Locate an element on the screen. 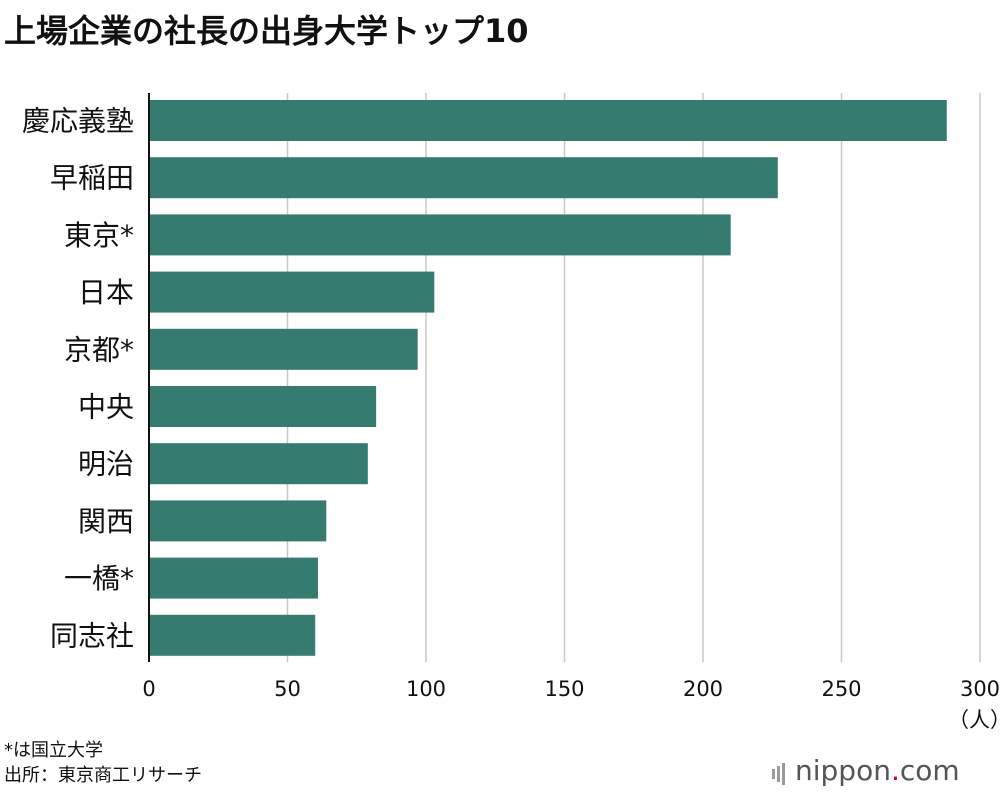 The height and width of the screenshot is (796, 1000). category-label: 中央 is located at coordinates (106, 407).